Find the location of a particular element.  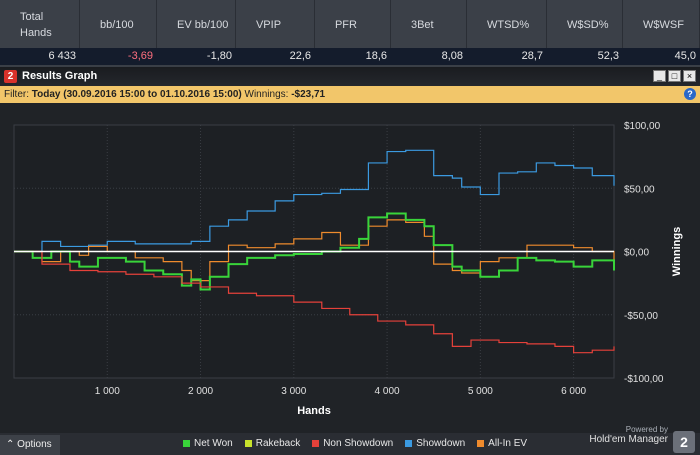

stat-header-label: WTSD% is located at coordinates (508, 25).